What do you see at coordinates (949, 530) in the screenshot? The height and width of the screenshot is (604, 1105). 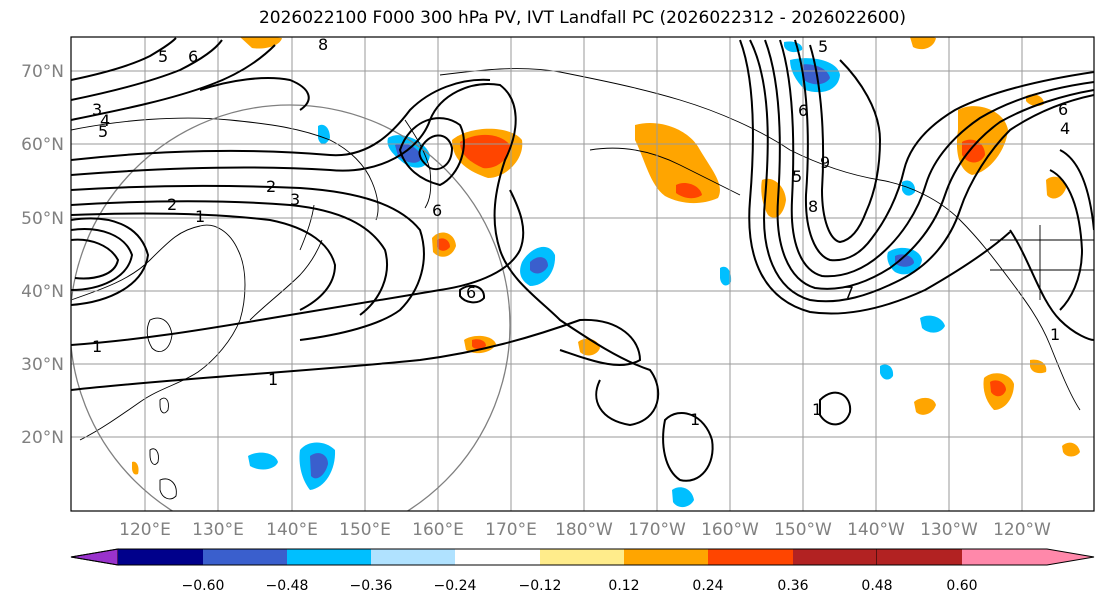 I see `lon-label: 130°W` at bounding box center [949, 530].